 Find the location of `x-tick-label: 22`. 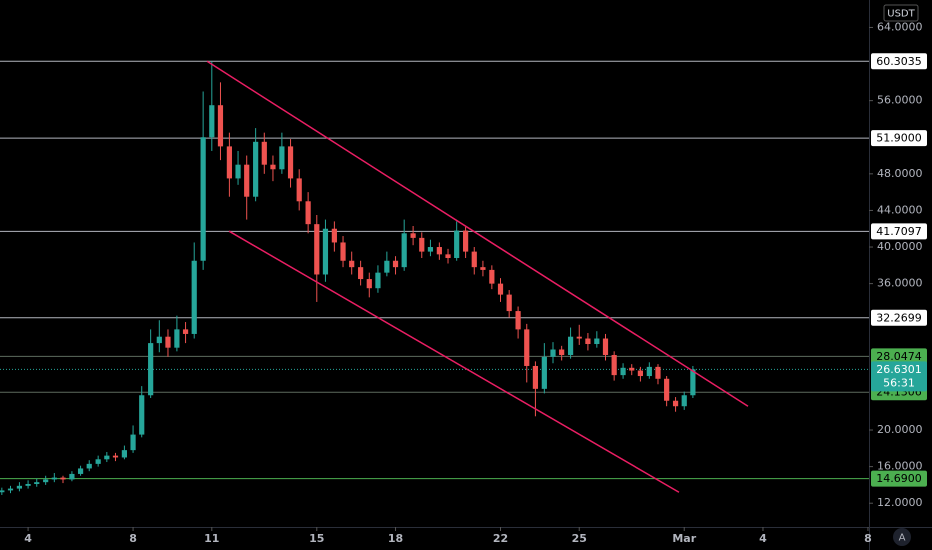

x-tick-label: 22 is located at coordinates (500, 538).